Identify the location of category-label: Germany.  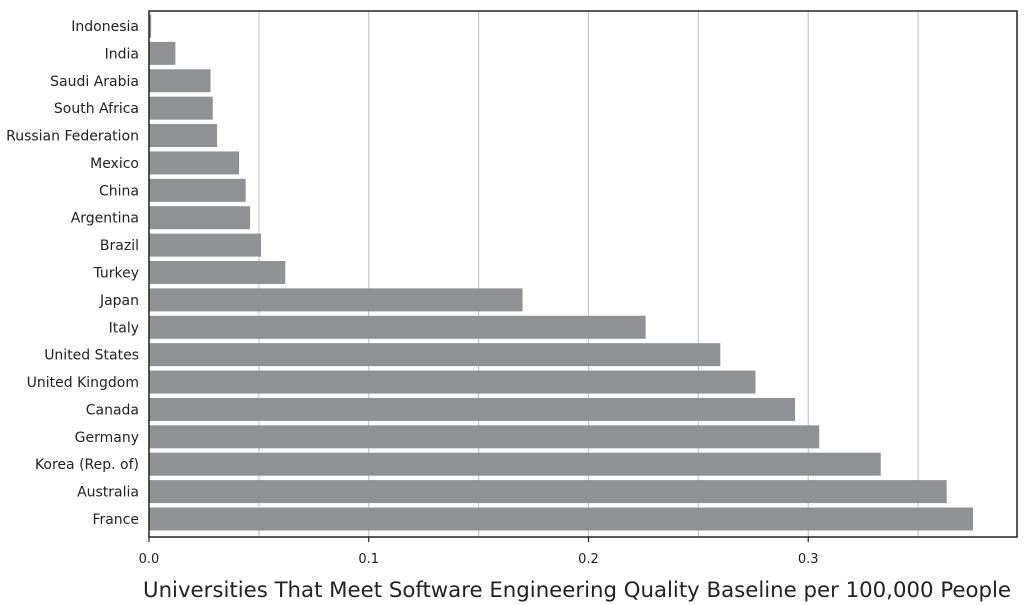
(107, 438).